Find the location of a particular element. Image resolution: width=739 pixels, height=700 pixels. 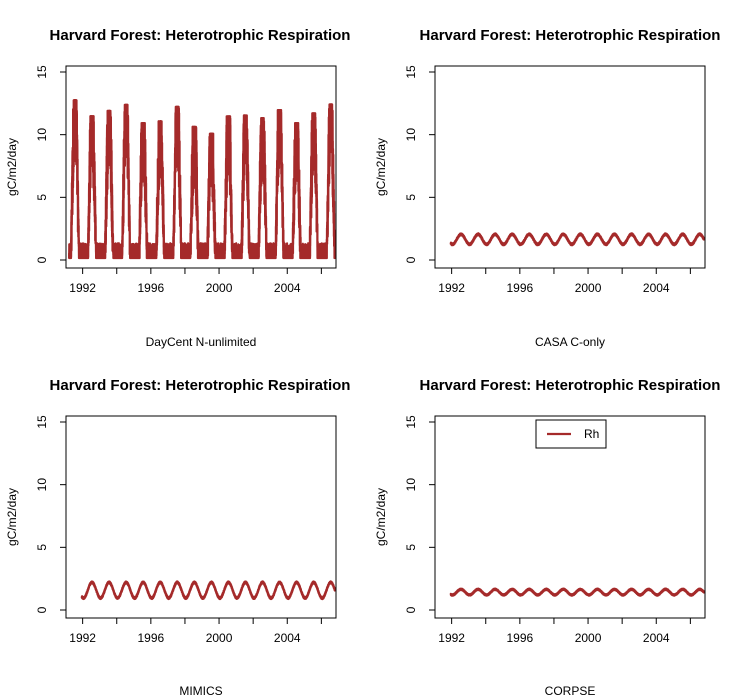

x-axis-label: CASA C-only is located at coordinates (570, 342).